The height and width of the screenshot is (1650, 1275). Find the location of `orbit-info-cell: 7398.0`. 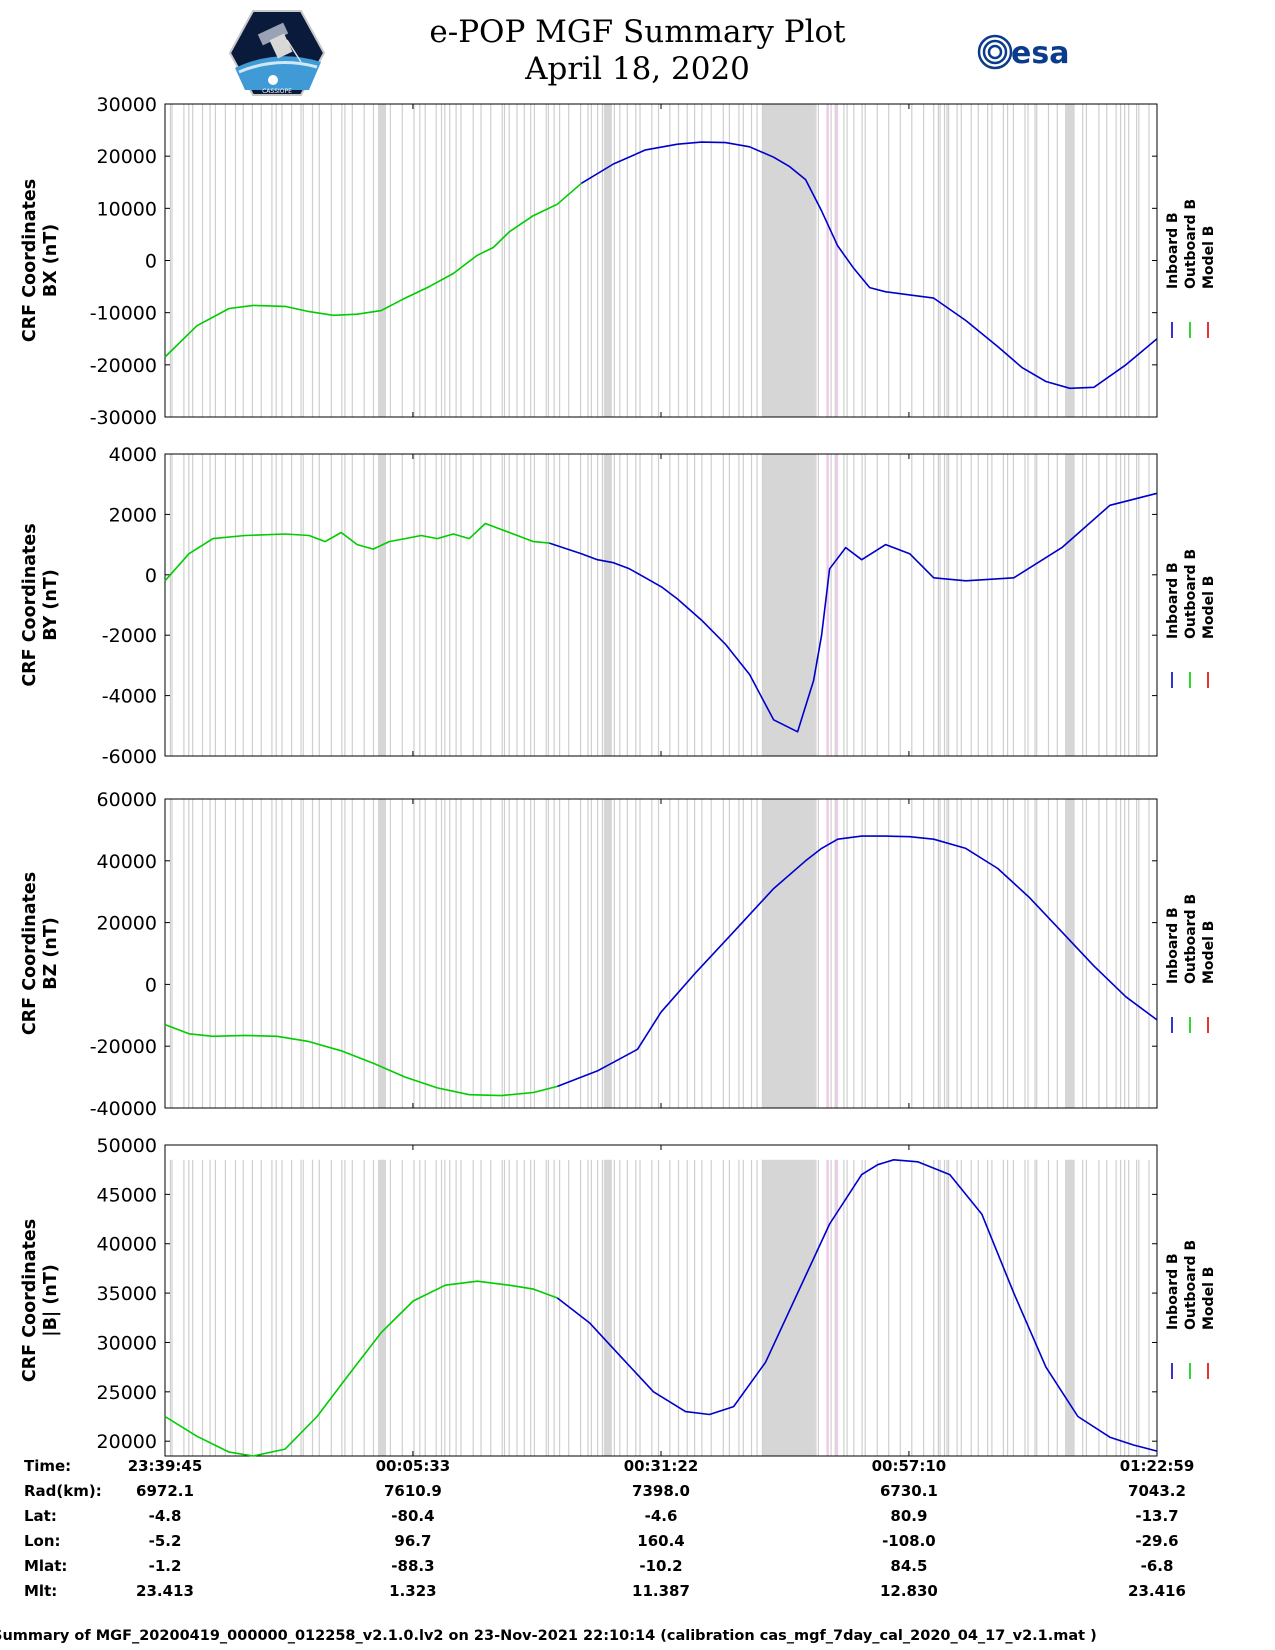

orbit-info-cell: 7398.0 is located at coordinates (661, 1491).